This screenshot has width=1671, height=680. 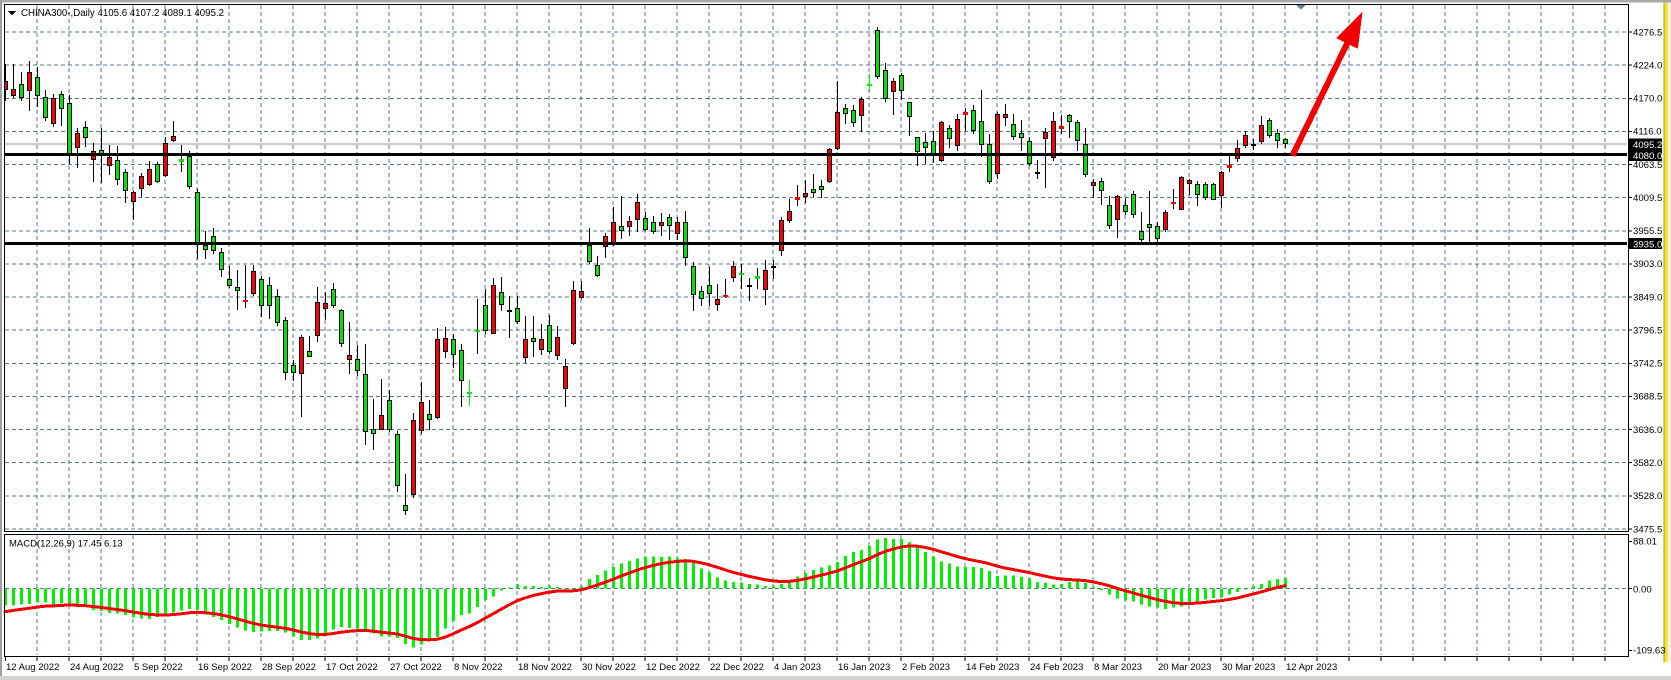 What do you see at coordinates (1647, 330) in the screenshot?
I see `svg-text: 3796.5` at bounding box center [1647, 330].